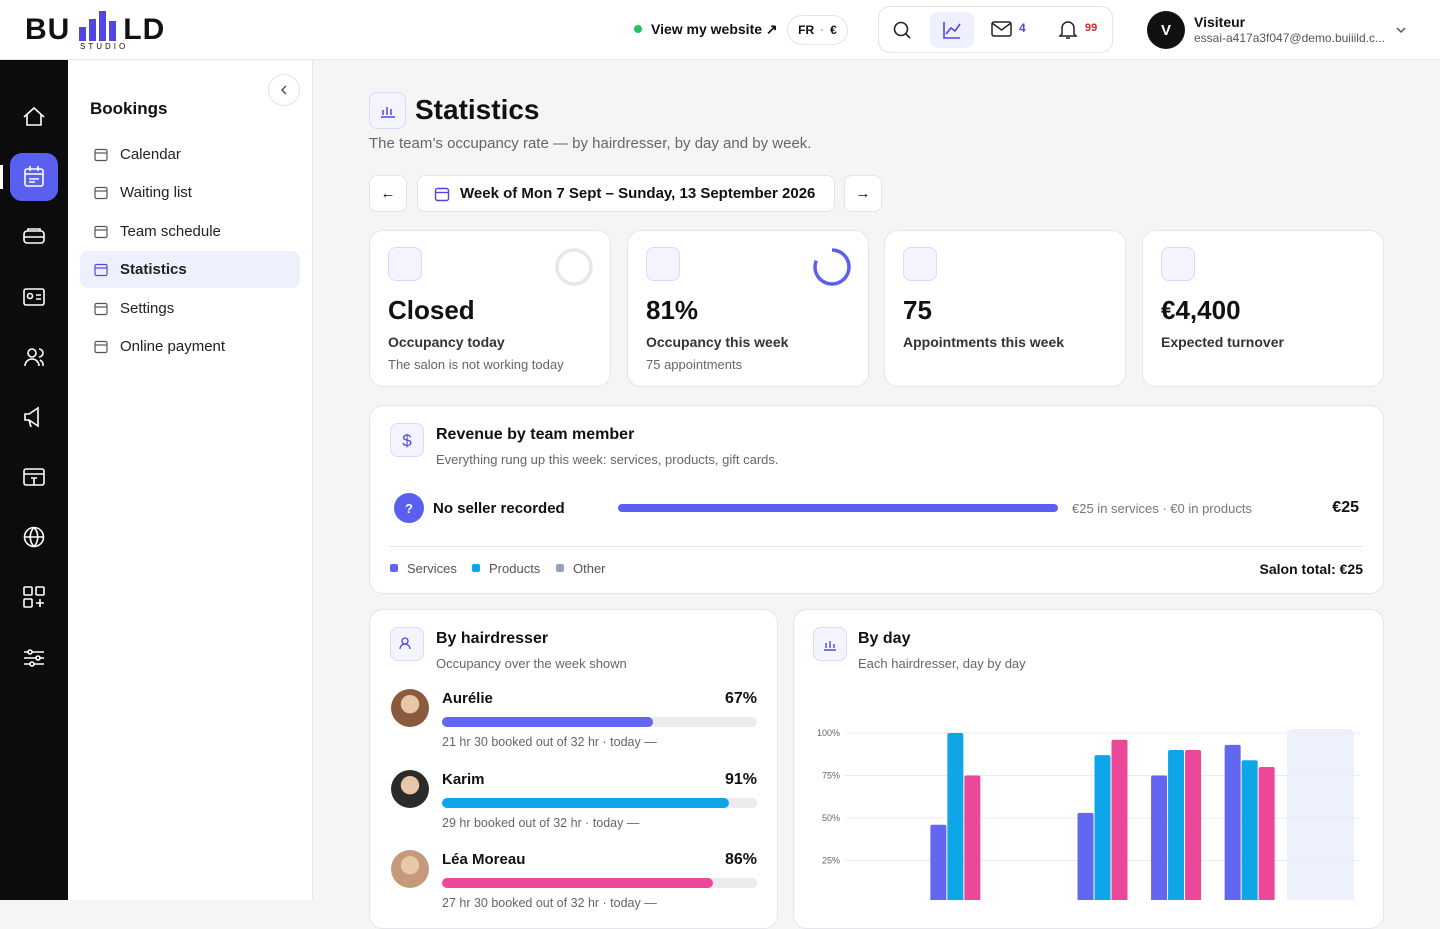 The width and height of the screenshot is (1440, 929). What do you see at coordinates (499, 508) in the screenshot?
I see `seller-name: No seller recorded` at bounding box center [499, 508].